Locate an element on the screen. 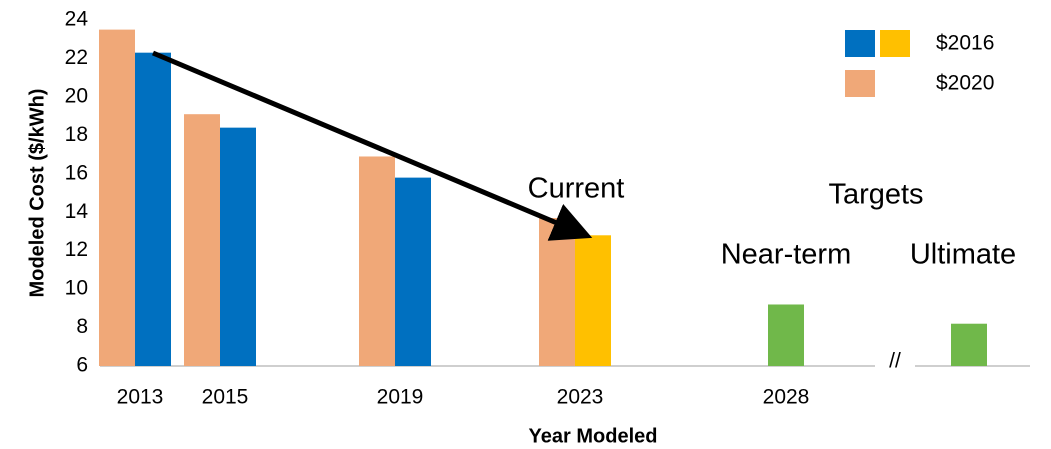  x-tick-label: 2023 is located at coordinates (580, 397).